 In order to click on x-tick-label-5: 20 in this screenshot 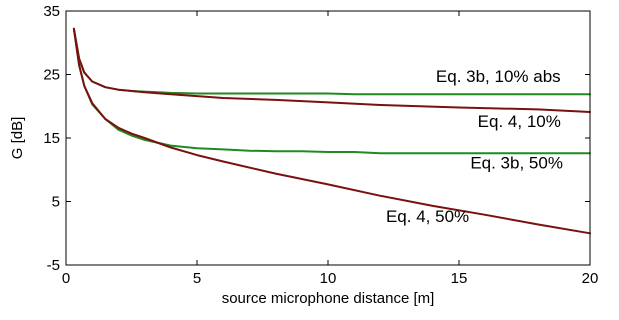, I will do `click(590, 278)`.